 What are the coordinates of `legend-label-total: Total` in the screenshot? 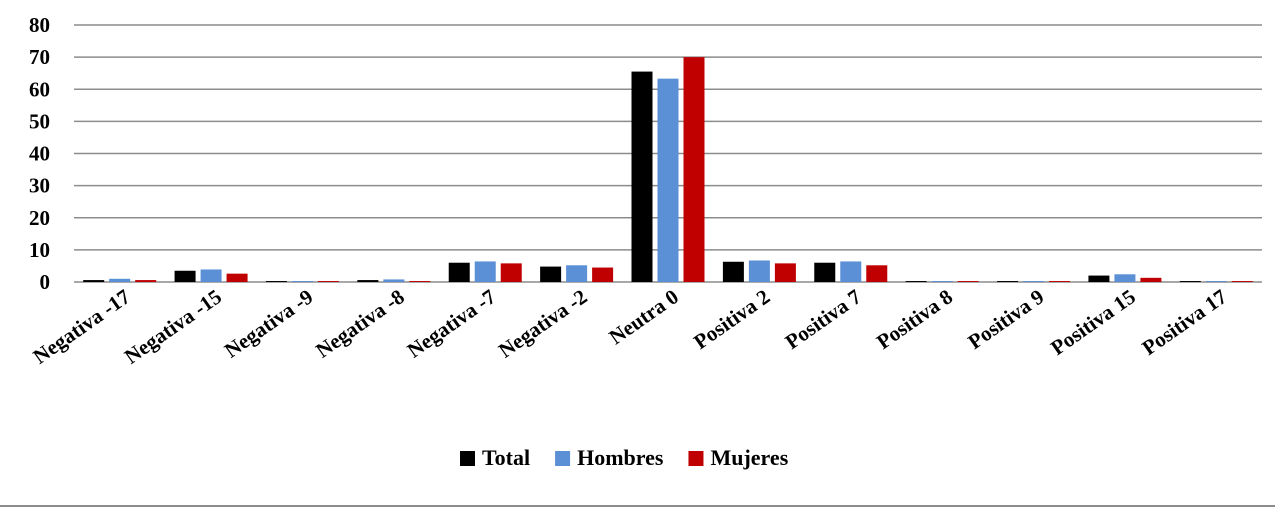 It's located at (506, 457).